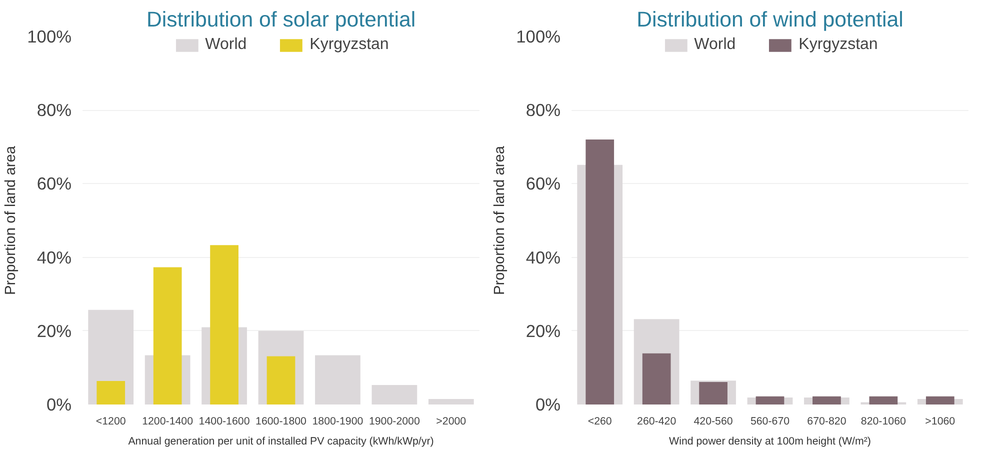  What do you see at coordinates (713, 422) in the screenshot?
I see `x-tick-label: 420-560` at bounding box center [713, 422].